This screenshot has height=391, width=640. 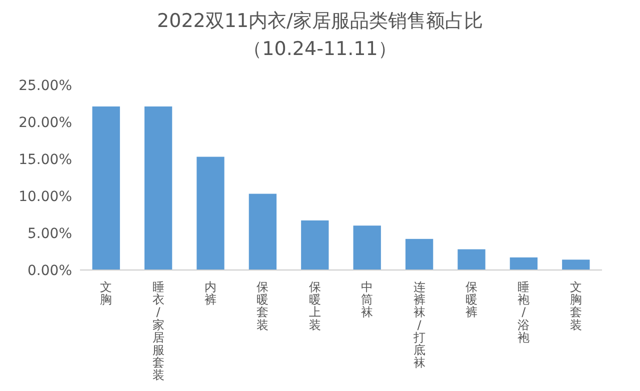 I want to click on y-tick-label: 5.00%, so click(x=50, y=234).